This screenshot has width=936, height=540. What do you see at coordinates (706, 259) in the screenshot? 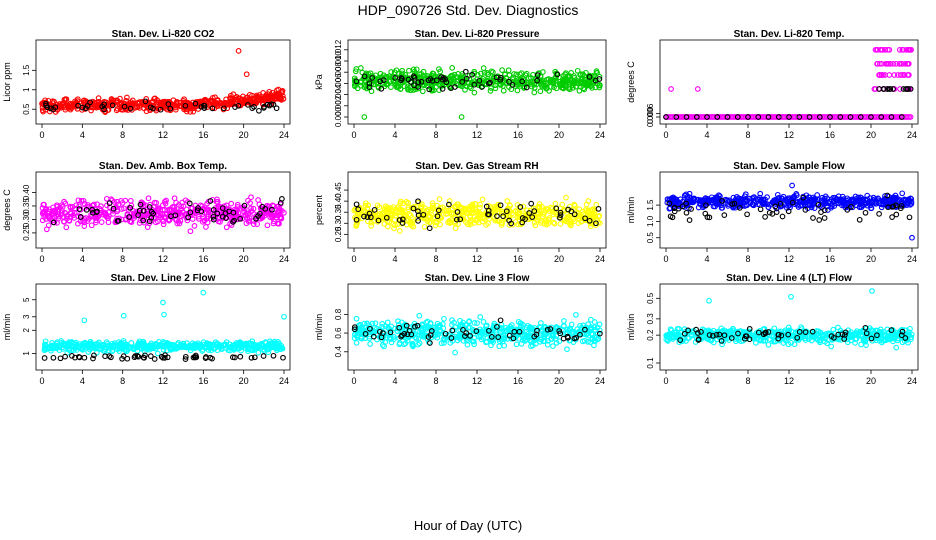
I see `x-tick-label: 4` at bounding box center [706, 259].